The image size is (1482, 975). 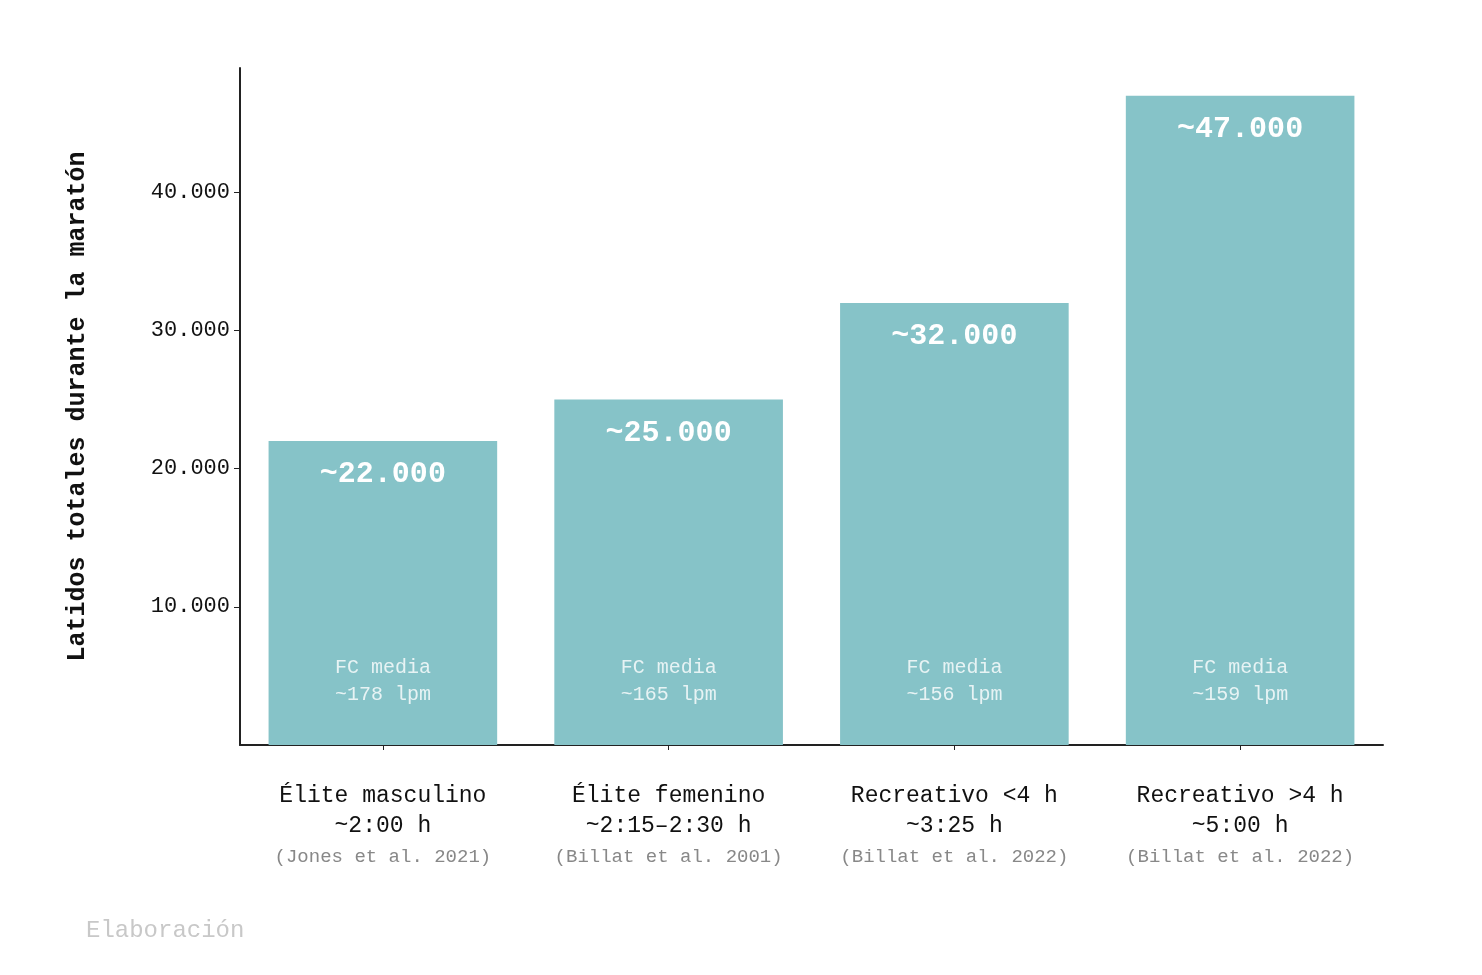 I want to click on x-tick-label: Recreativo >4 h ~5:00 h (Billat et al. 2022), so click(x=1240, y=825).